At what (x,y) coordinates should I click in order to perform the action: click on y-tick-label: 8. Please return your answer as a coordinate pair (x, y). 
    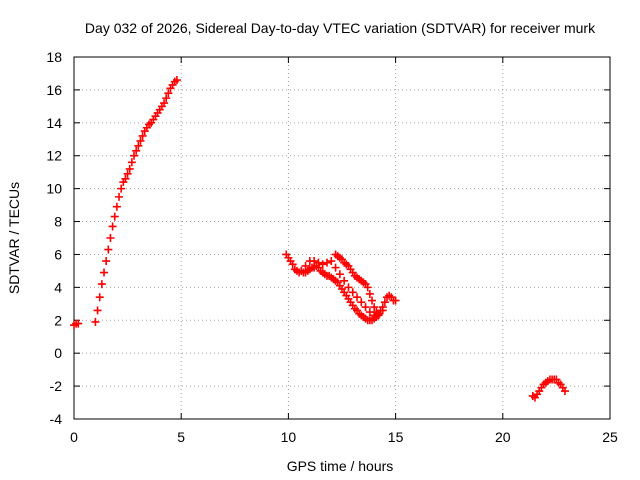
    Looking at the image, I should click on (58, 222).